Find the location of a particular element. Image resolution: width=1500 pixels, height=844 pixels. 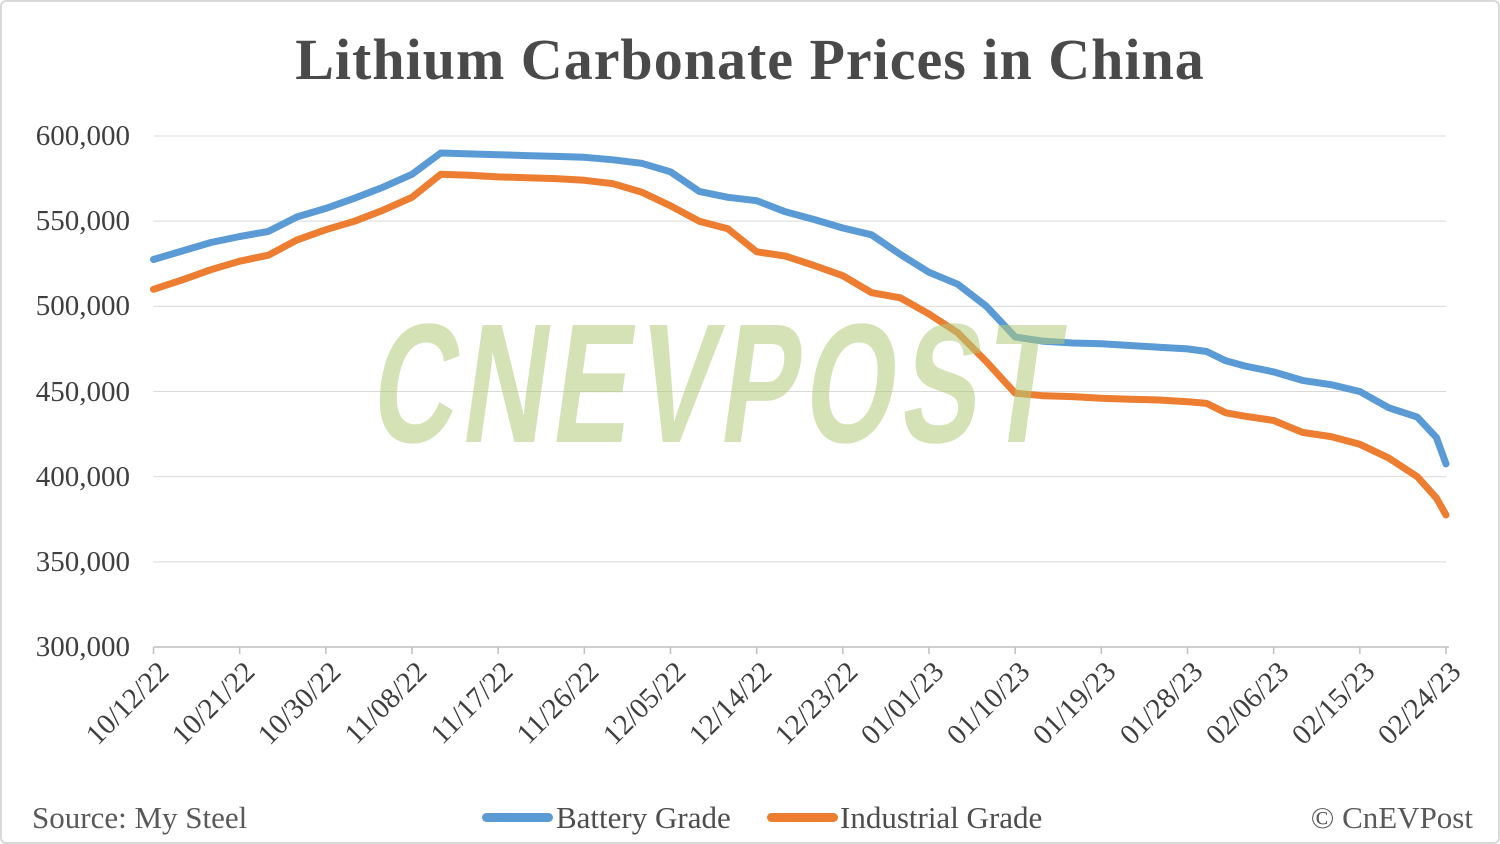

y-axis-tick-label: 400,000 is located at coordinates (82, 476).